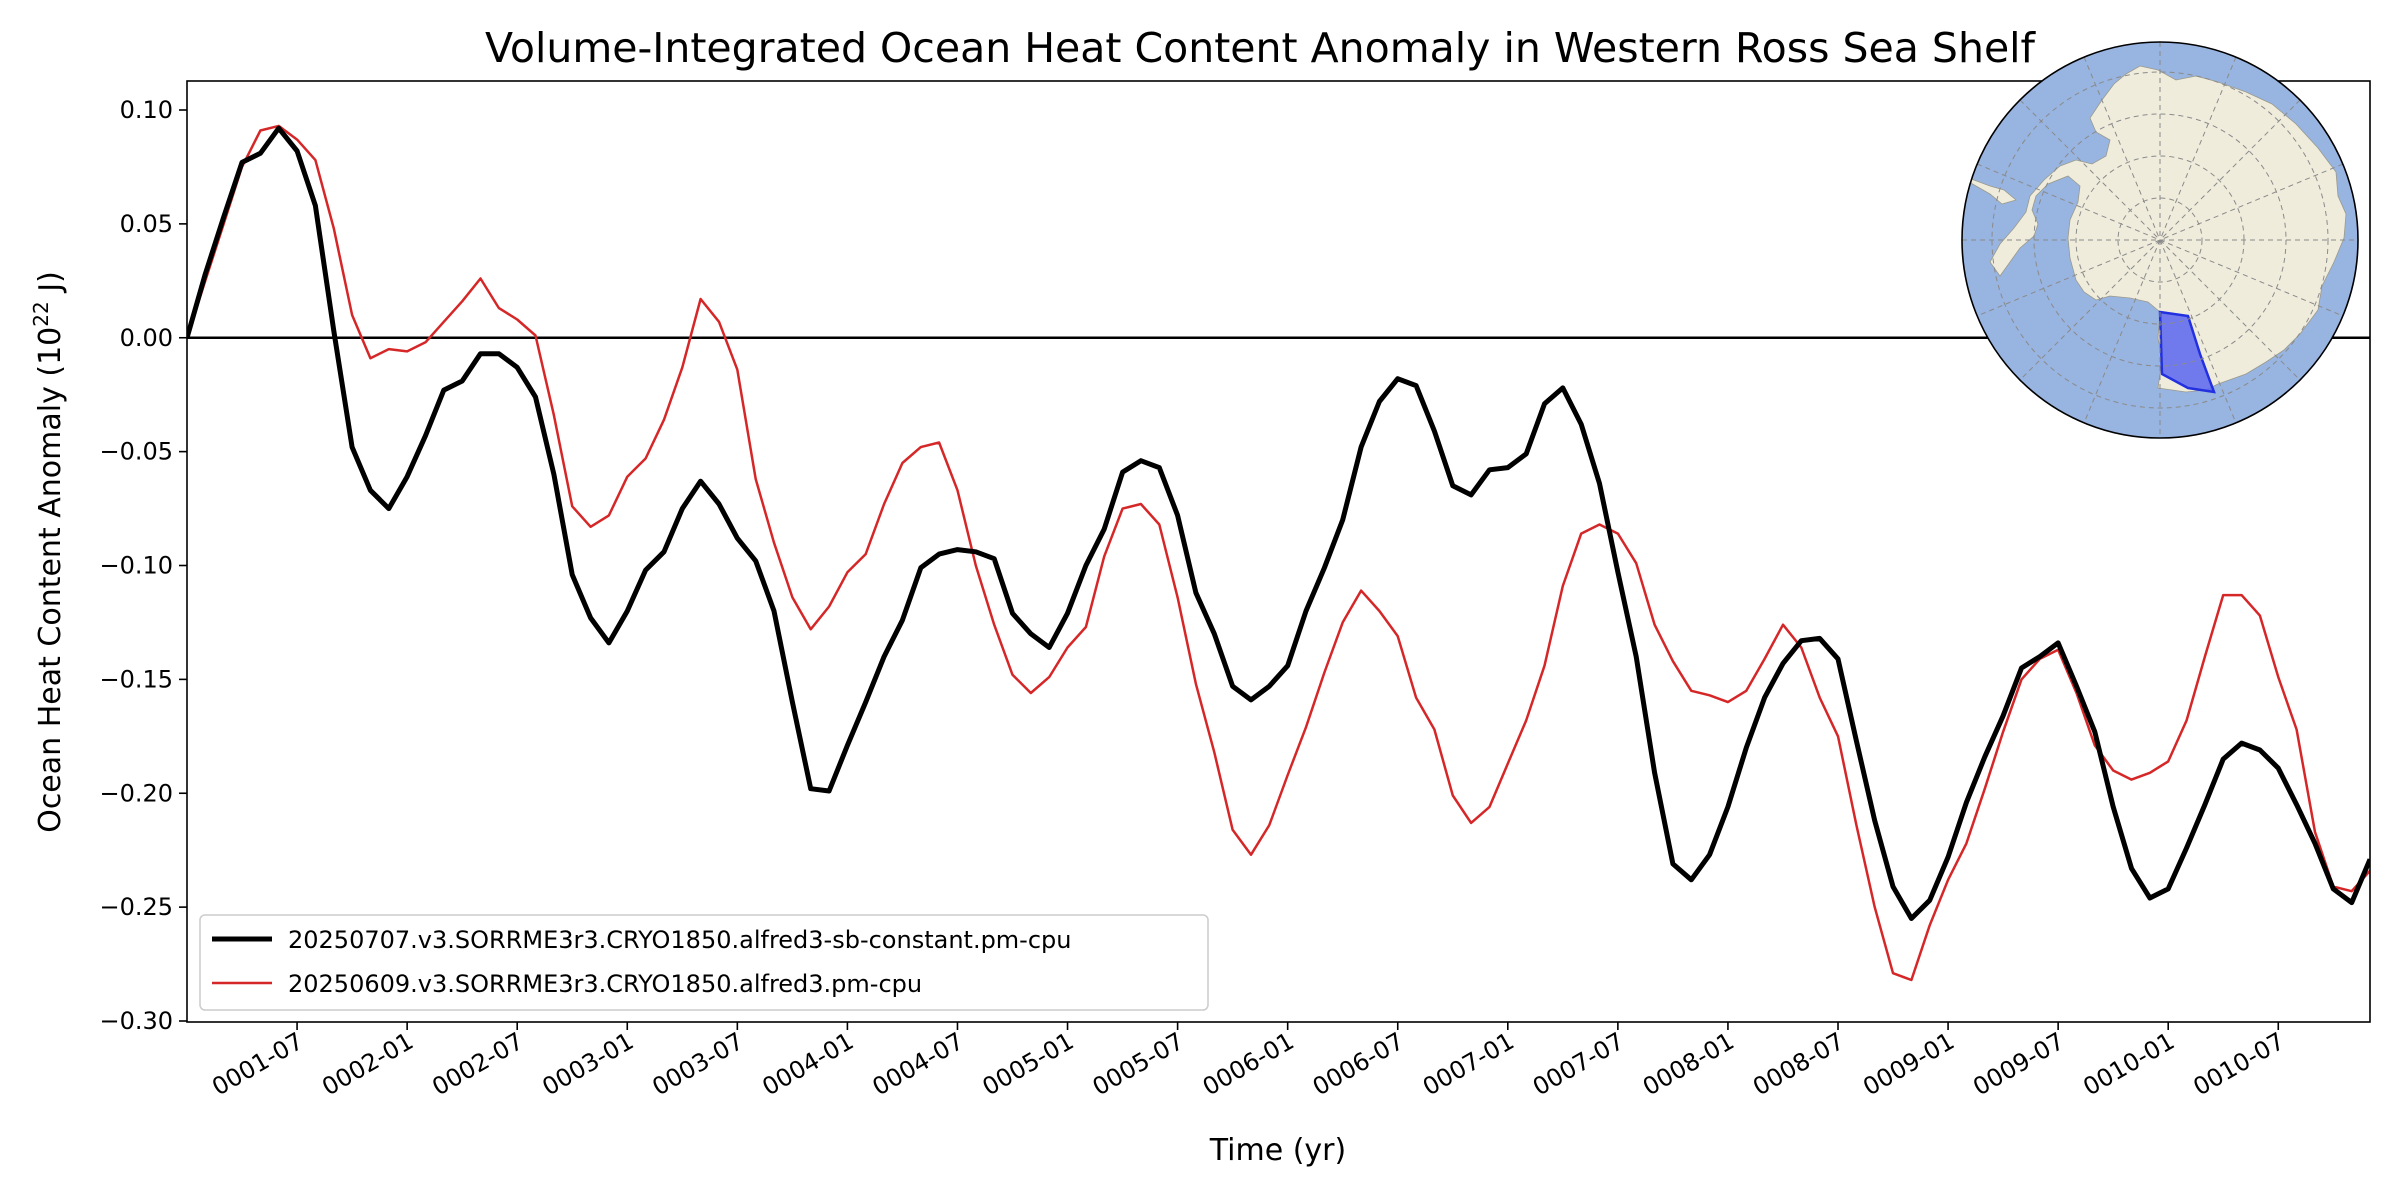  I want to click on y-axis-label-suffix: J), so click(50, 286).